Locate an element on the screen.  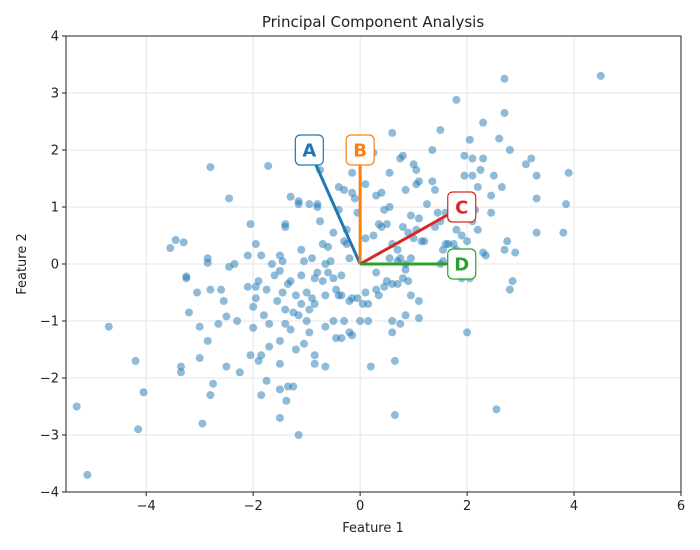
chart-title: Principal Component Analysis is located at coordinates (373, 22).